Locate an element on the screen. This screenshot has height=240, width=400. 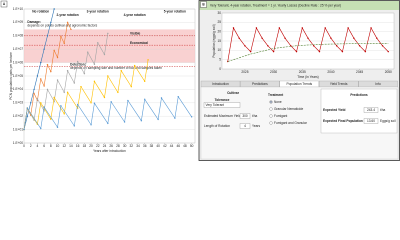
output-value: 243.4 is located at coordinates (371, 110).